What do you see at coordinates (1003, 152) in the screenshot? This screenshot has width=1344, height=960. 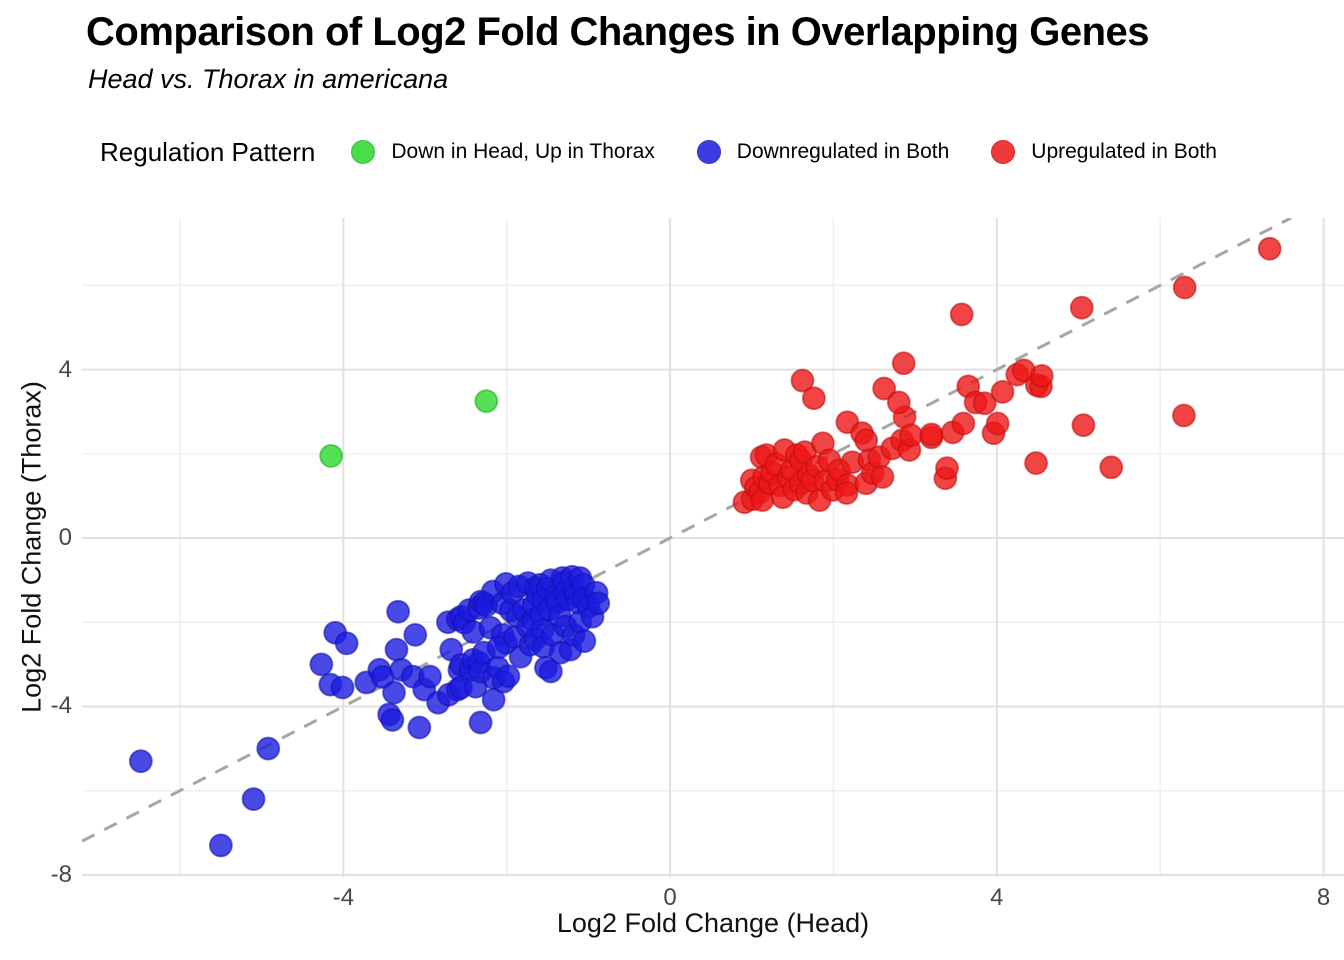 I see `red-legend-dot-icon` at bounding box center [1003, 152].